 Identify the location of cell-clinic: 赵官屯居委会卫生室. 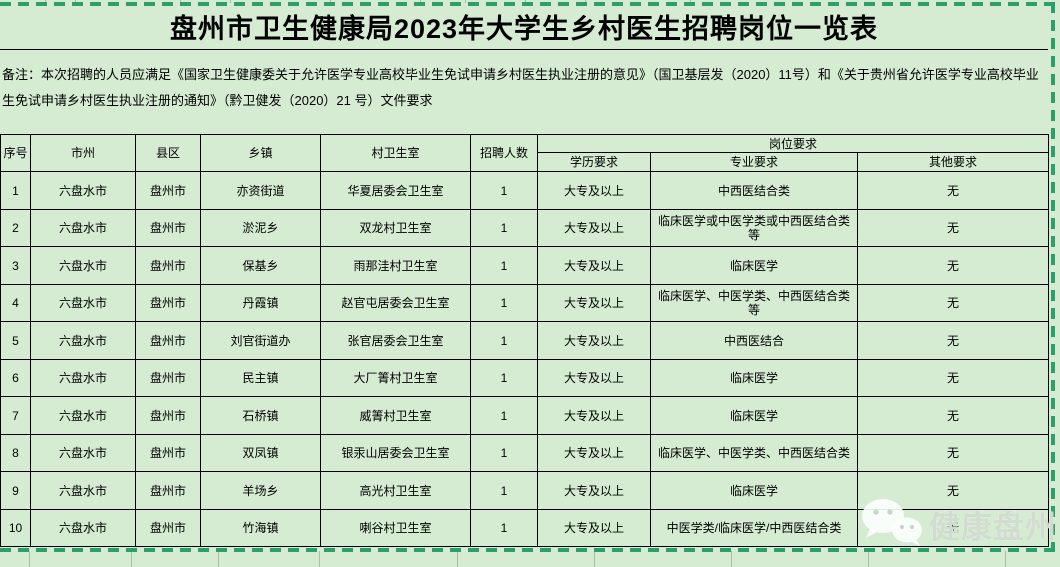
(395, 303).